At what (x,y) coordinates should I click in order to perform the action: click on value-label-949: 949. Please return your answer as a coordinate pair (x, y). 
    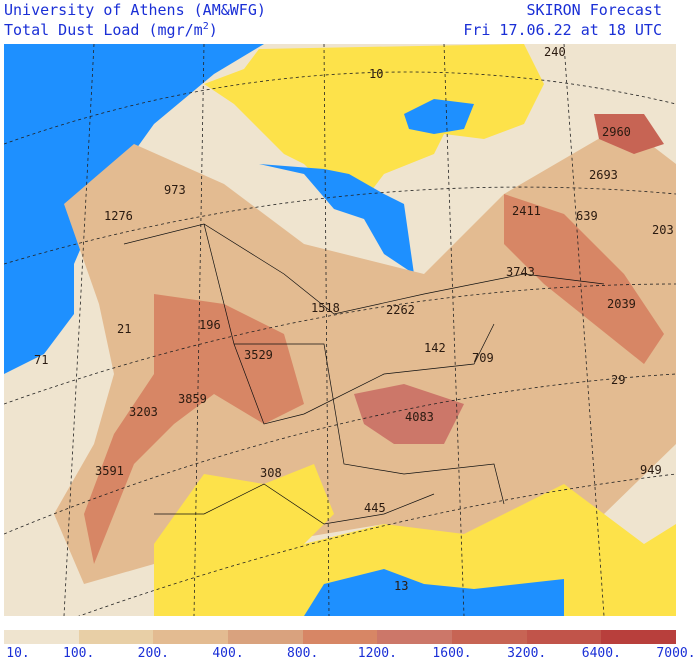
    Looking at the image, I should click on (651, 470).